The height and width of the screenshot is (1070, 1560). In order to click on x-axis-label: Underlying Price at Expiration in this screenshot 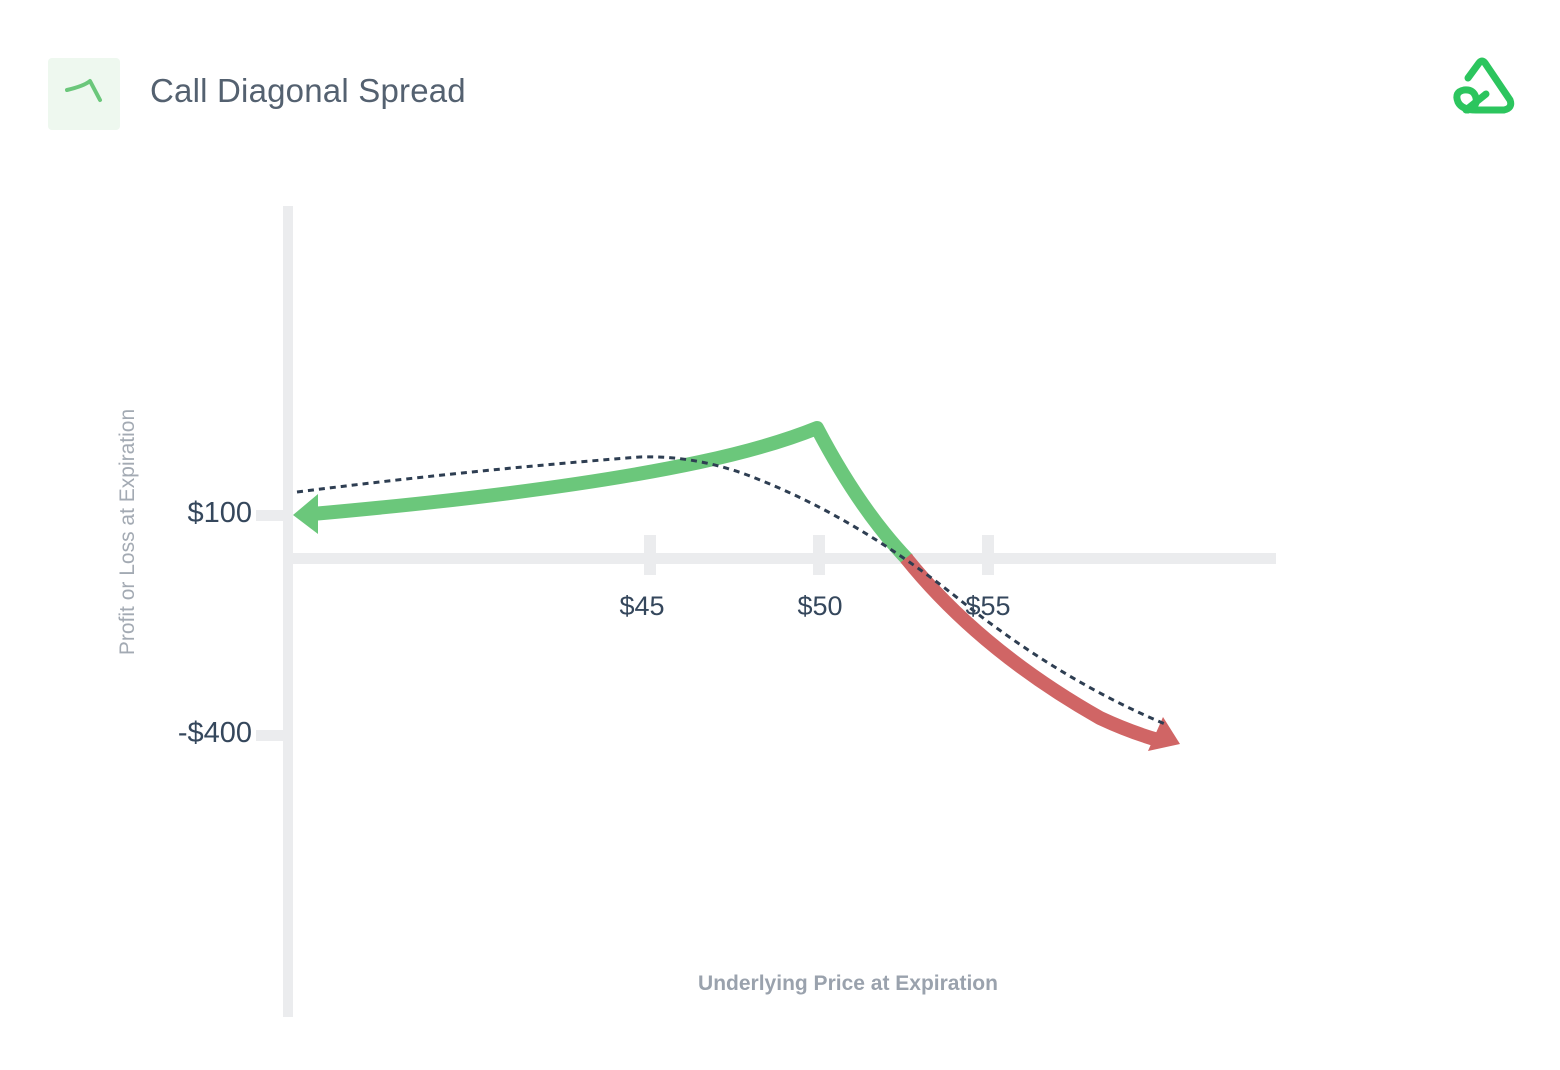, I will do `click(848, 983)`.